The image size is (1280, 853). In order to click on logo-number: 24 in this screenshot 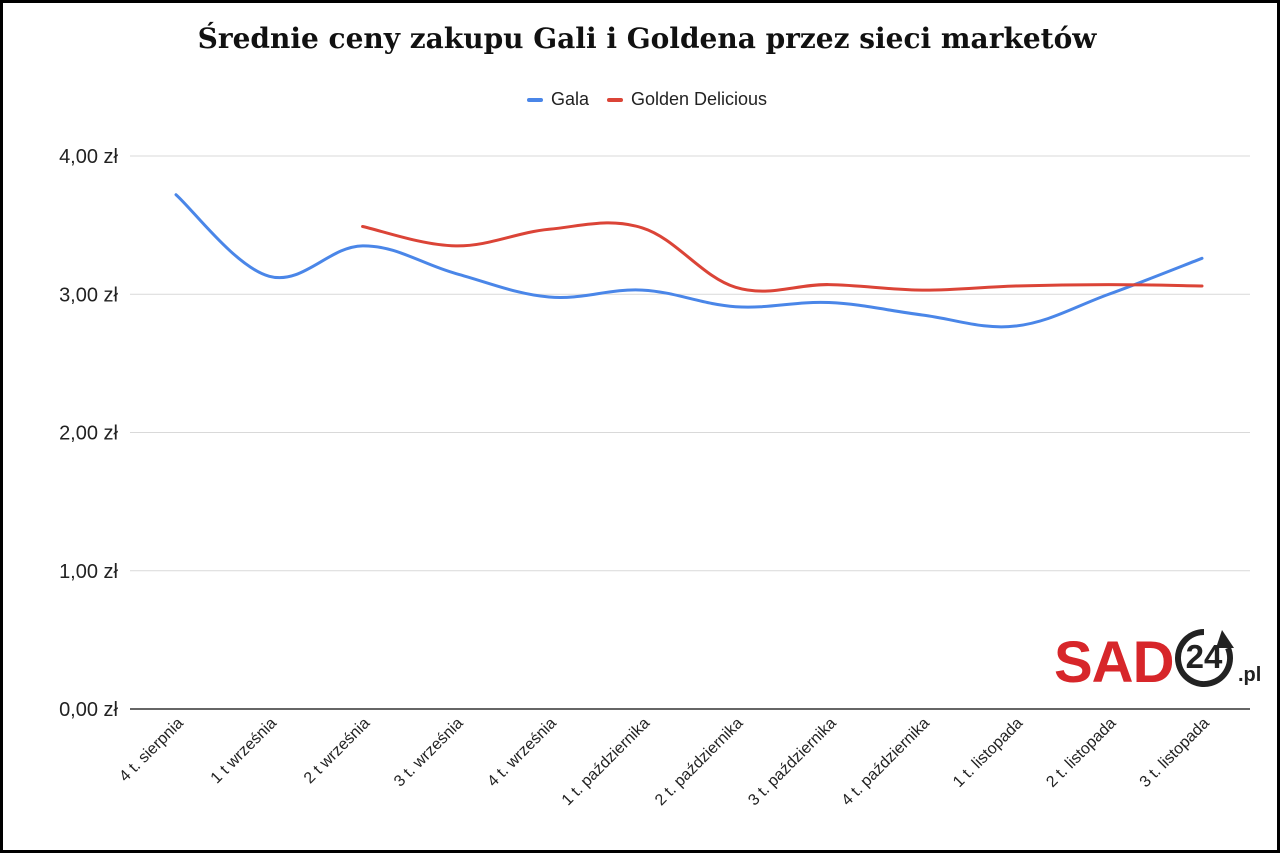, I will do `click(1204, 656)`.